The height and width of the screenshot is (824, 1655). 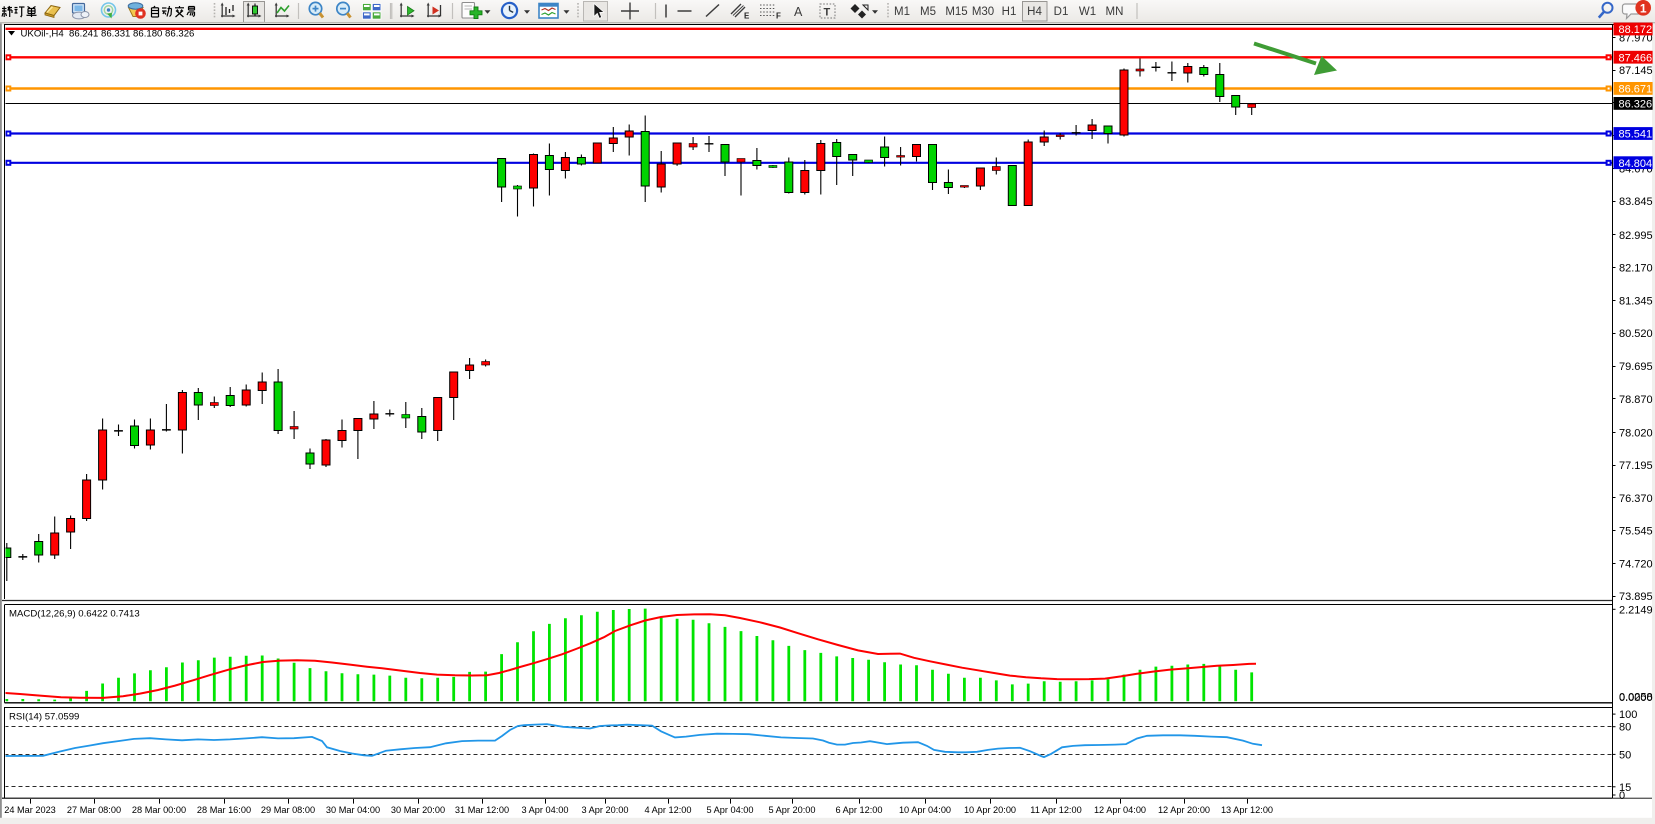 I want to click on svg-text: 10 Apr 20:00, so click(x=990, y=810).